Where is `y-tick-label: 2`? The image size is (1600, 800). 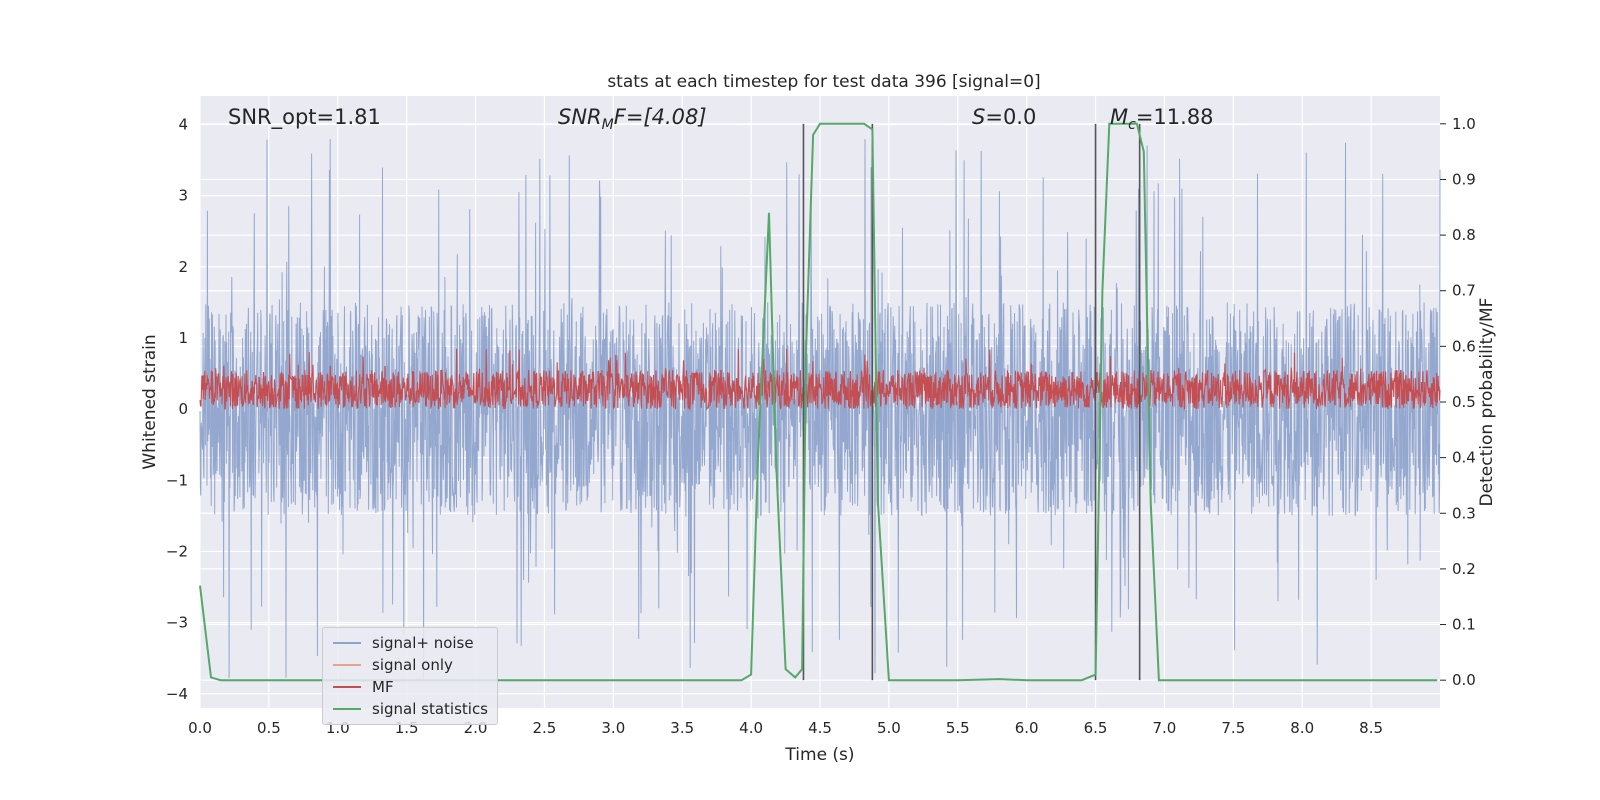
y-tick-label: 2 is located at coordinates (183, 267).